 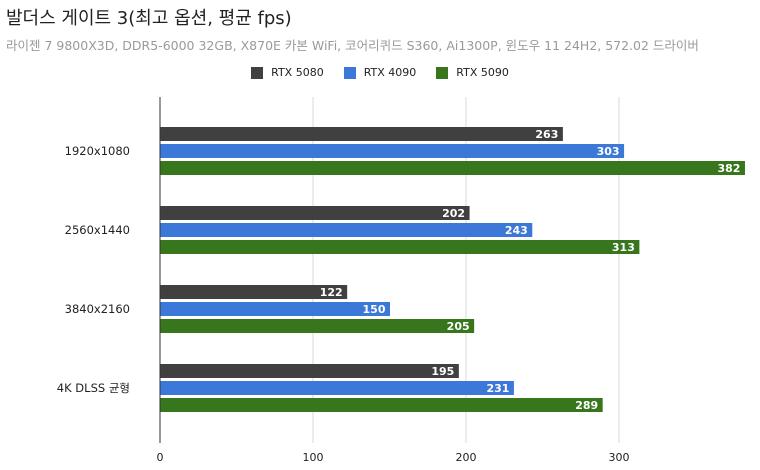 I want to click on legend-label-rtx-5090: RTX 5090, so click(x=482, y=72).